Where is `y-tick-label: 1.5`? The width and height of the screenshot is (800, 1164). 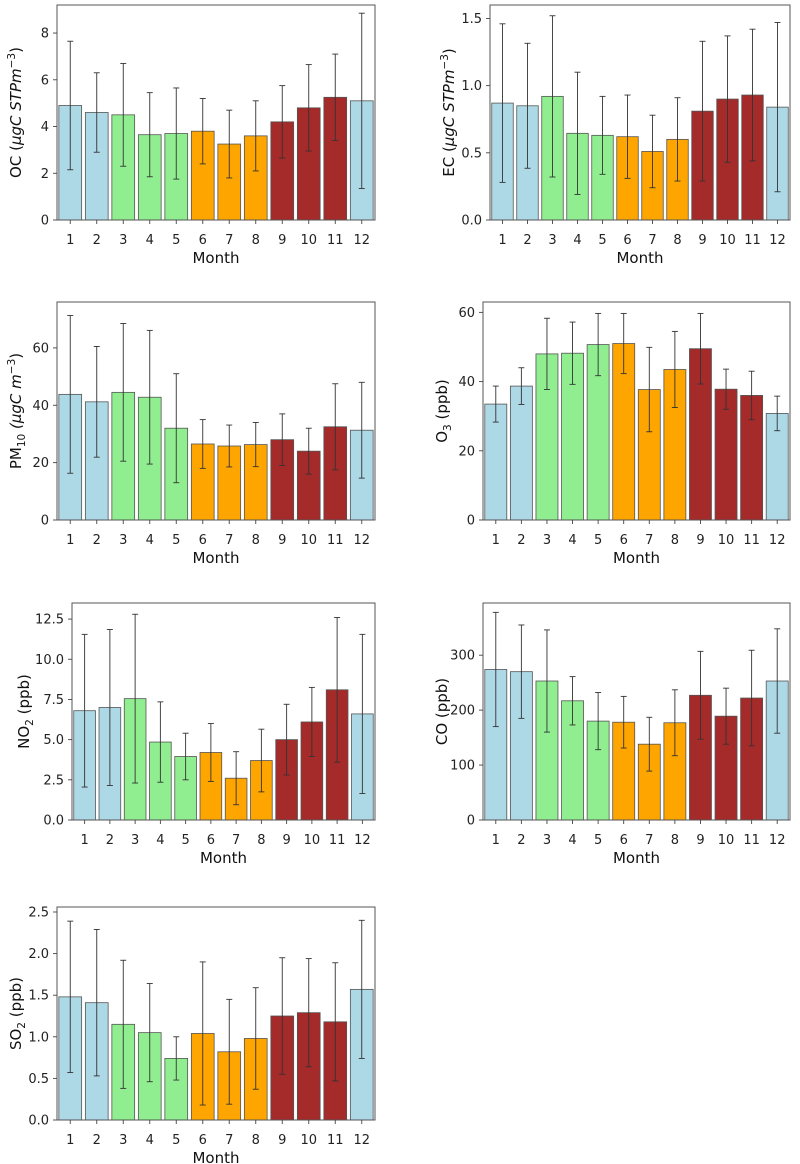 y-tick-label: 1.5 is located at coordinates (471, 19).